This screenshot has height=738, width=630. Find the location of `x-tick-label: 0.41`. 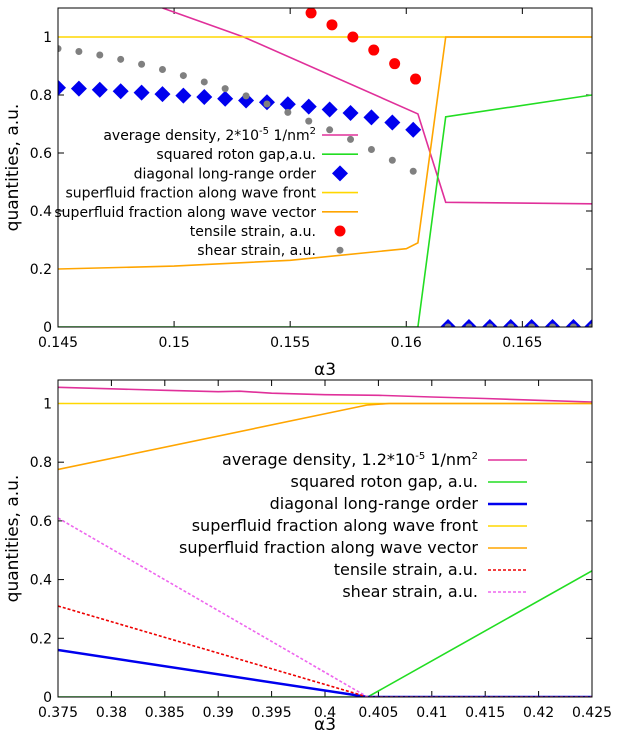

x-tick-label: 0.41 is located at coordinates (431, 713).